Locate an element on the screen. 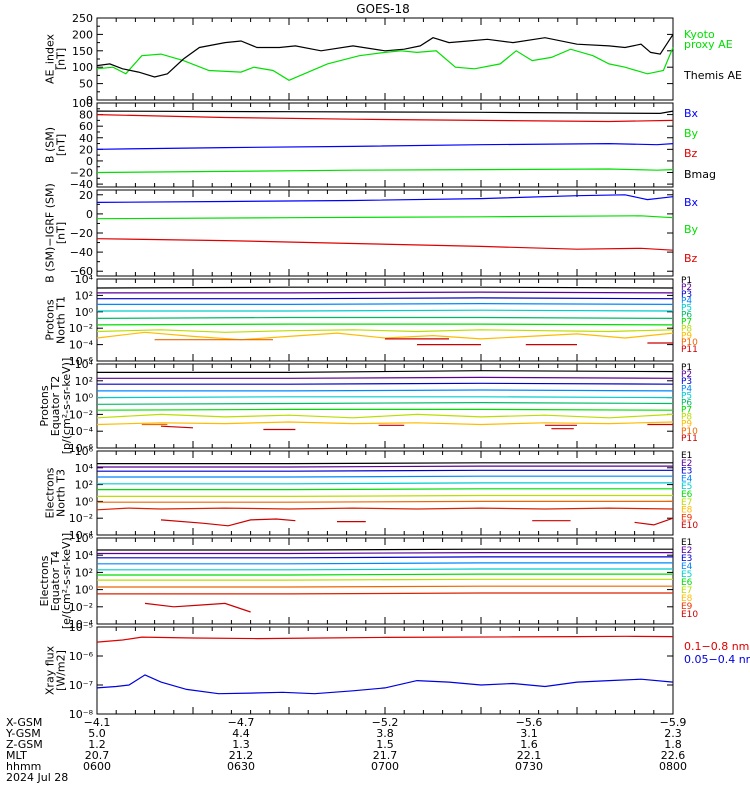  legend-entry: P6 is located at coordinates (686, 316).